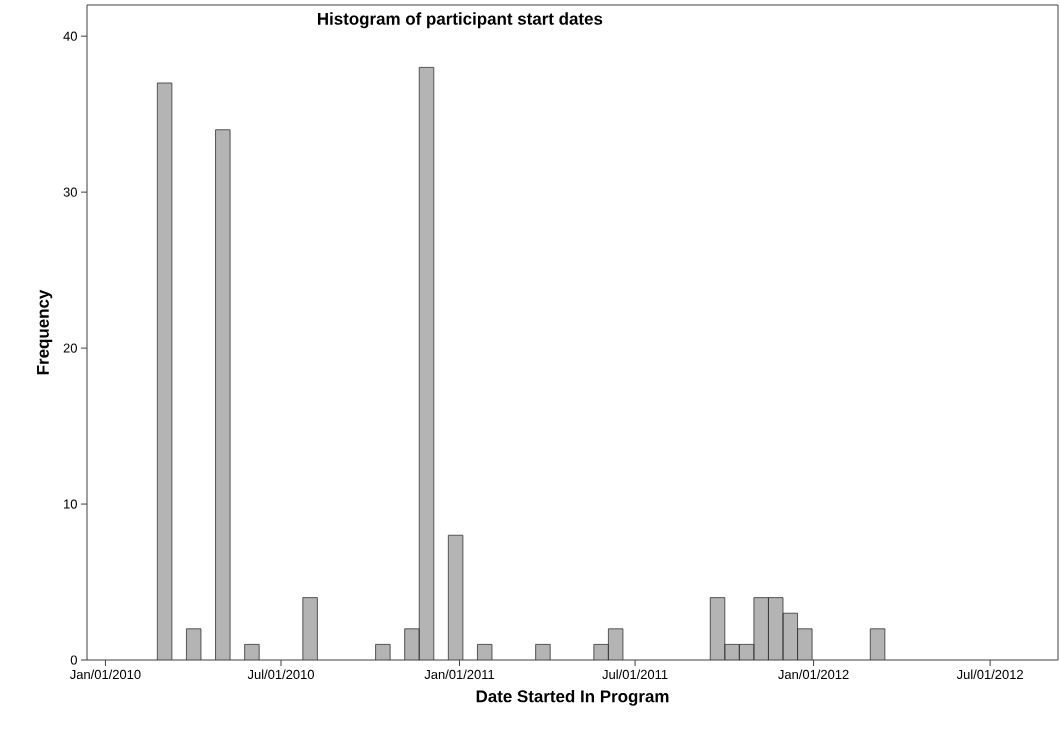  What do you see at coordinates (460, 20) in the screenshot?
I see `chart-title: Histogram of participant start dates` at bounding box center [460, 20].